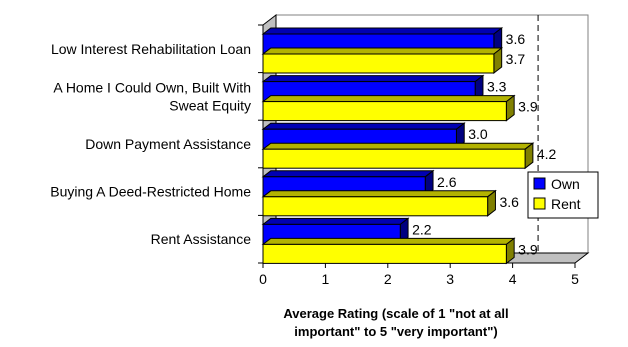 Image resolution: width=628 pixels, height=347 pixels. I want to click on data-label-own: 3.0, so click(478, 134).